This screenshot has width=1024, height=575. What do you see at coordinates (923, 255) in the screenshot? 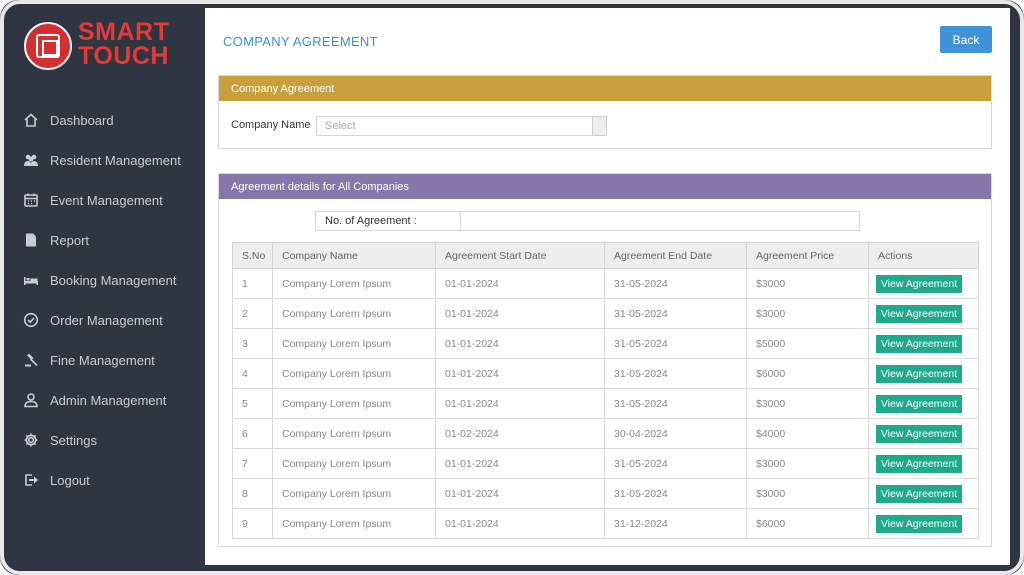
I see `column-header-actions: Actions` at bounding box center [923, 255].